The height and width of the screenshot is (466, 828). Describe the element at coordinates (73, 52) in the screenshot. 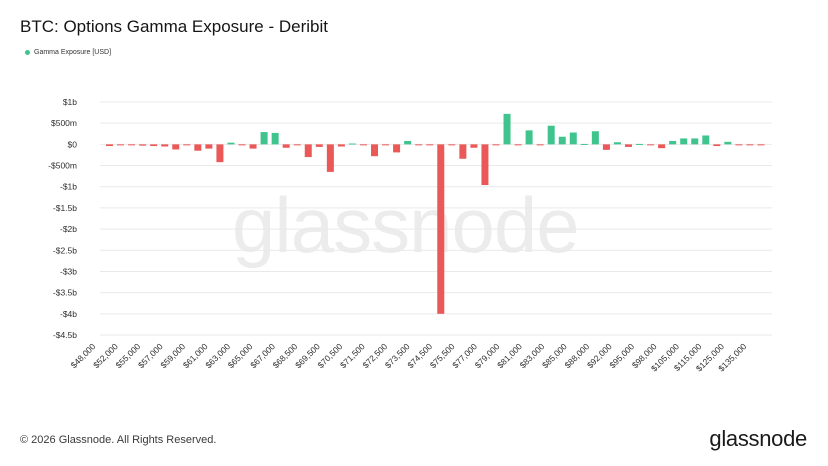

I see `legend-label: Gamma Exposure [USD]` at that location.